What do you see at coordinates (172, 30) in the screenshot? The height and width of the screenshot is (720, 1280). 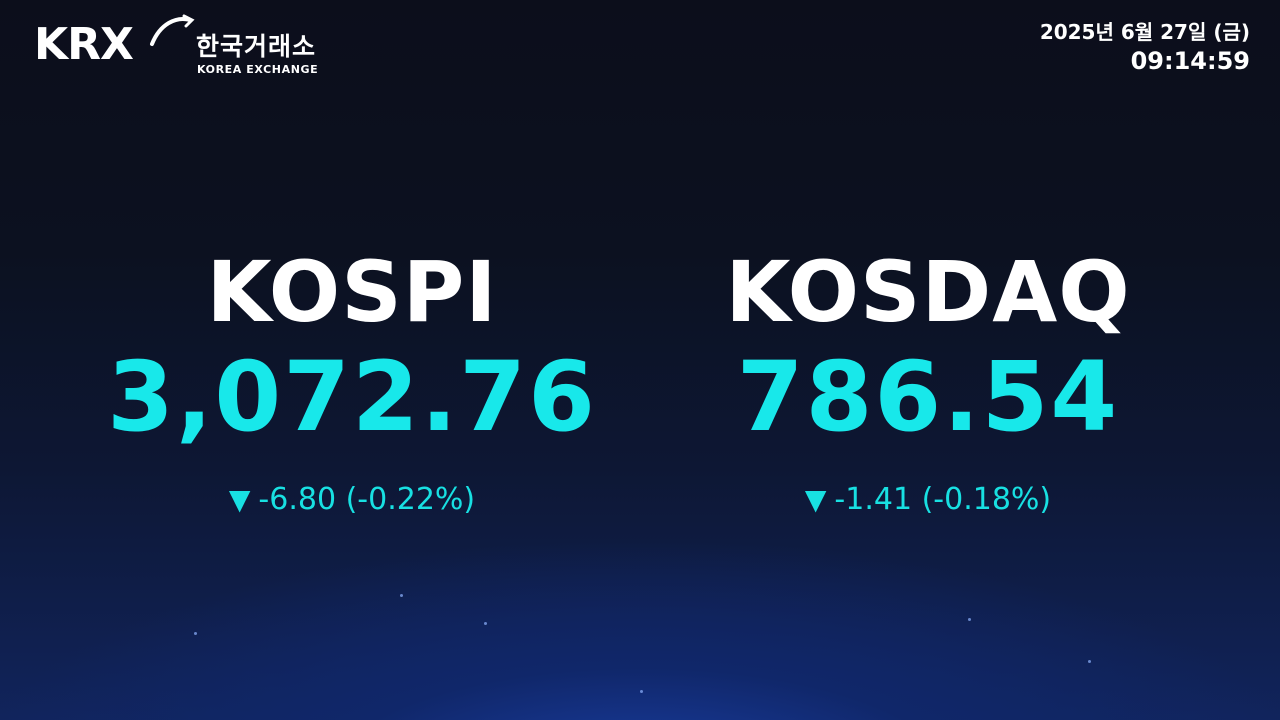 I see `logo-swoosh-icon` at bounding box center [172, 30].